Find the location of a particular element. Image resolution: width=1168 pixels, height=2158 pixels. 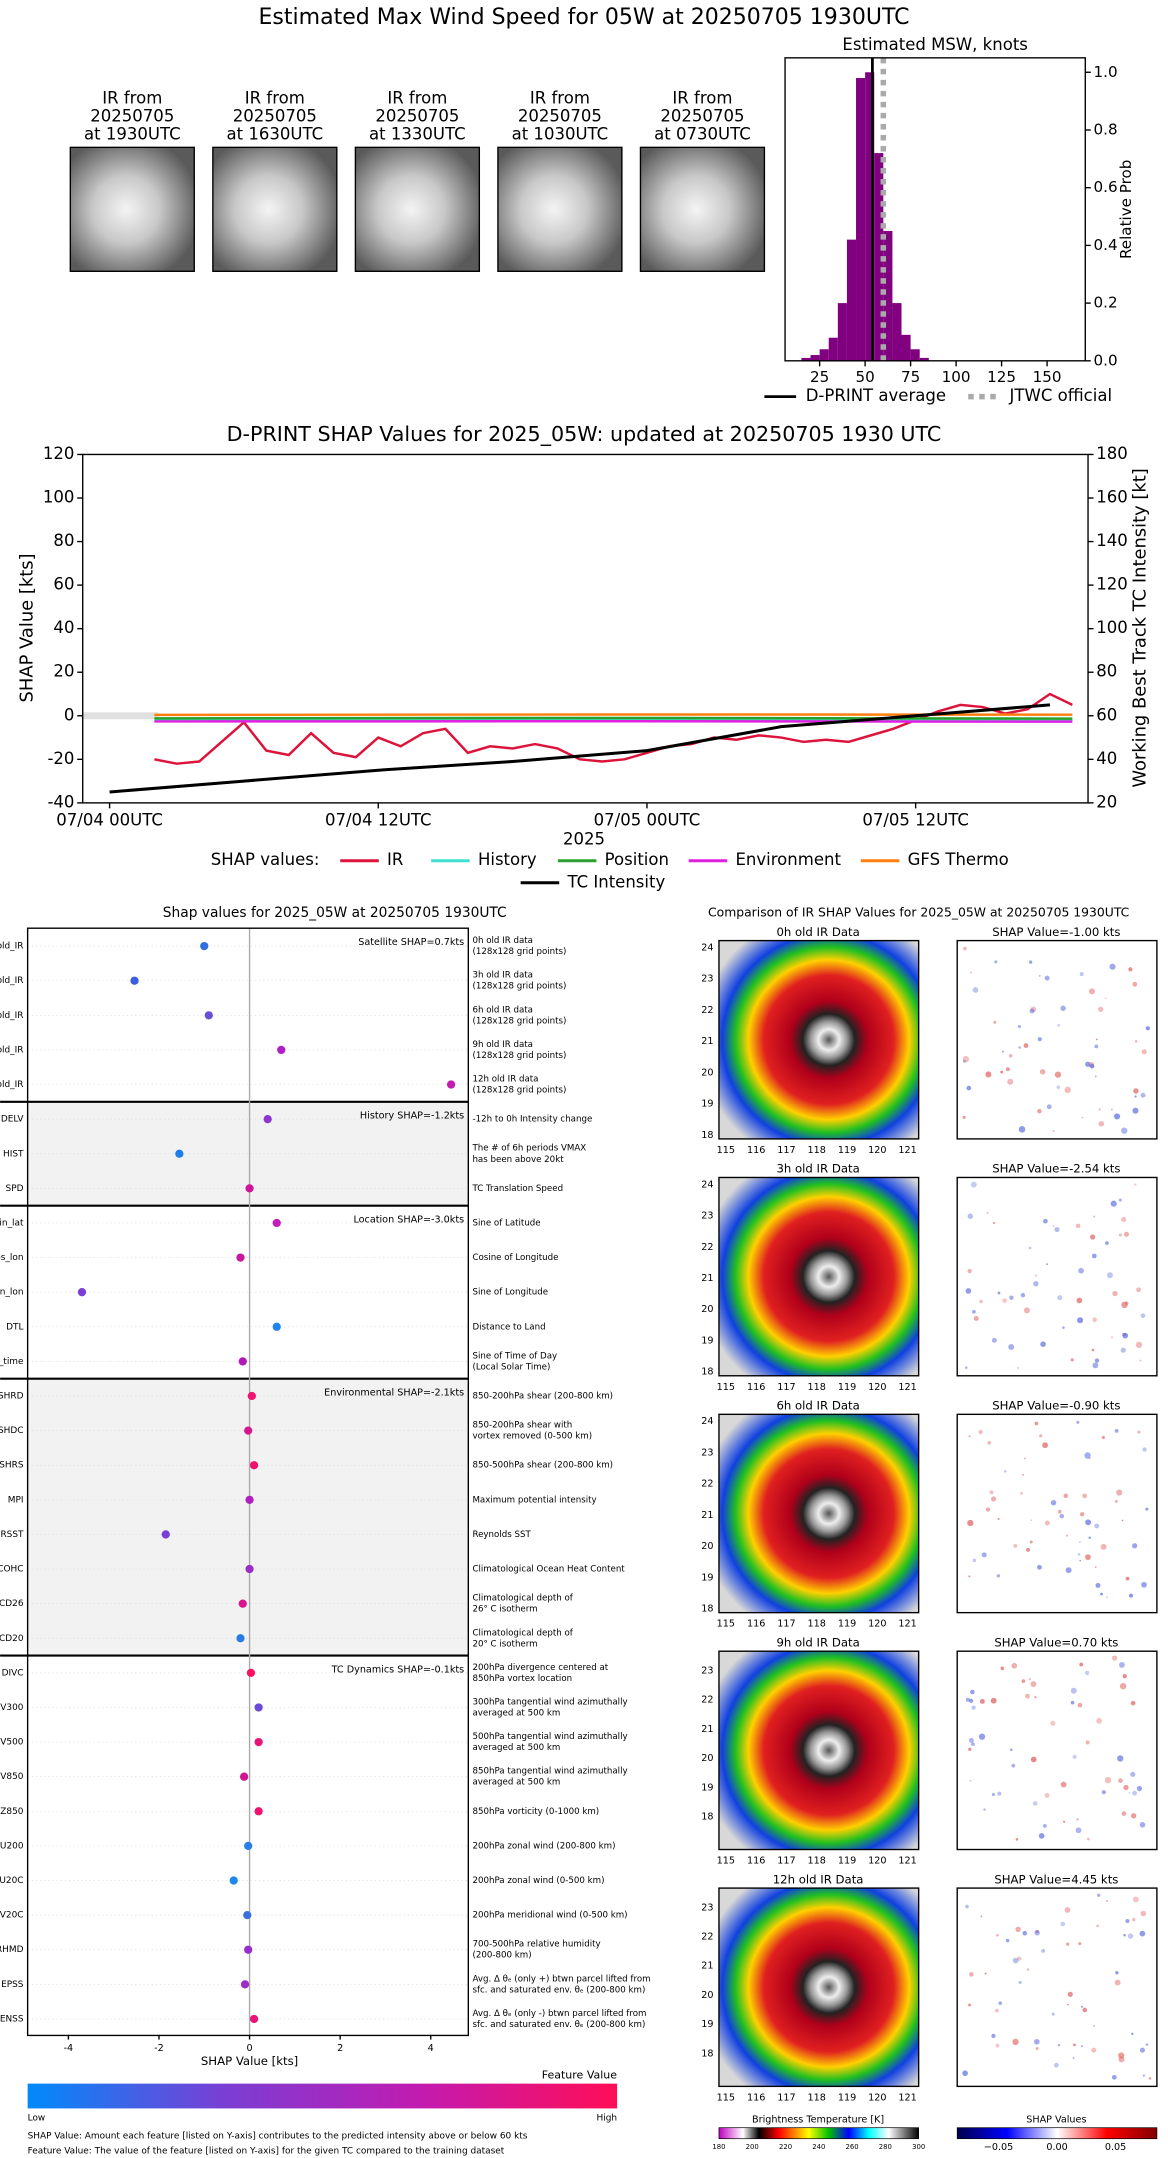

shap-panel-title: SHAP Value=-1.00 kts is located at coordinates (1056, 932).